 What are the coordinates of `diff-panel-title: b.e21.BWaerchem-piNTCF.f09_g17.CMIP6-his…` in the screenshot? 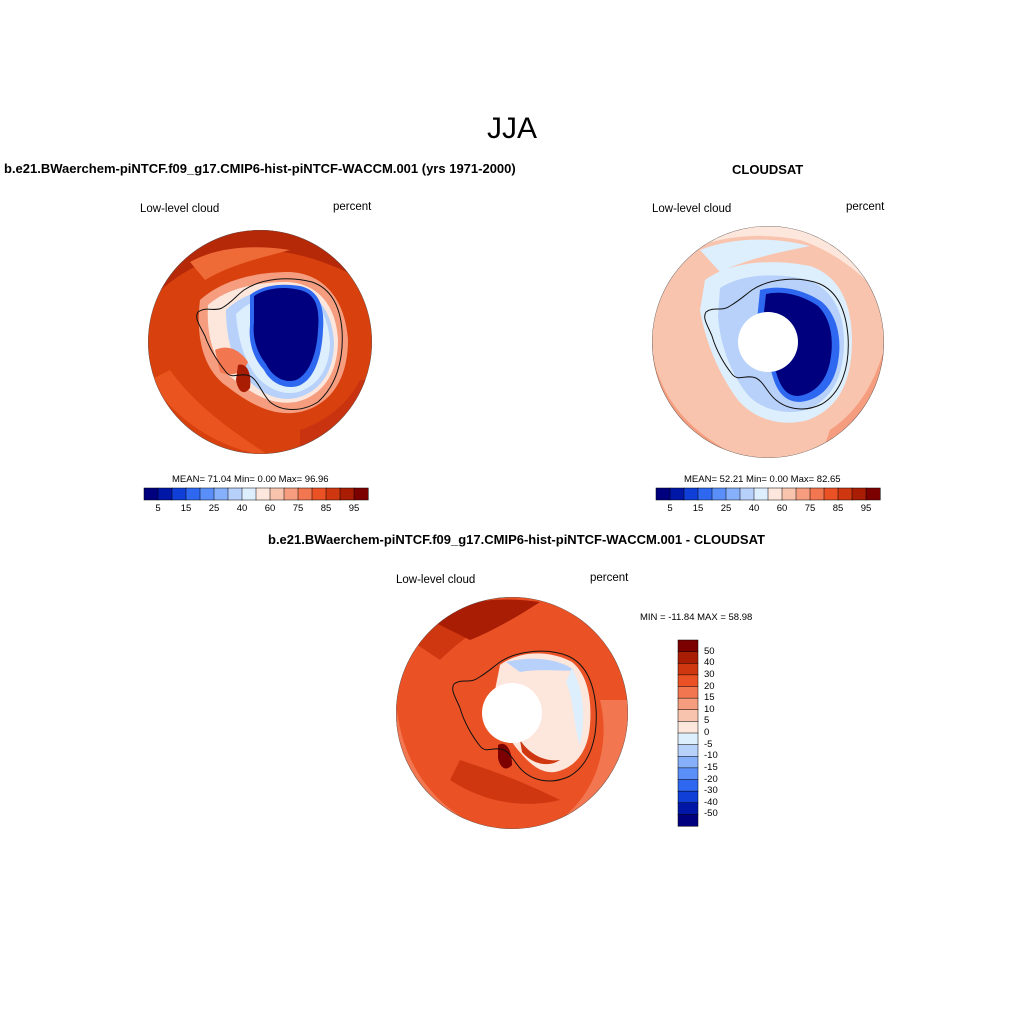 It's located at (516, 539).